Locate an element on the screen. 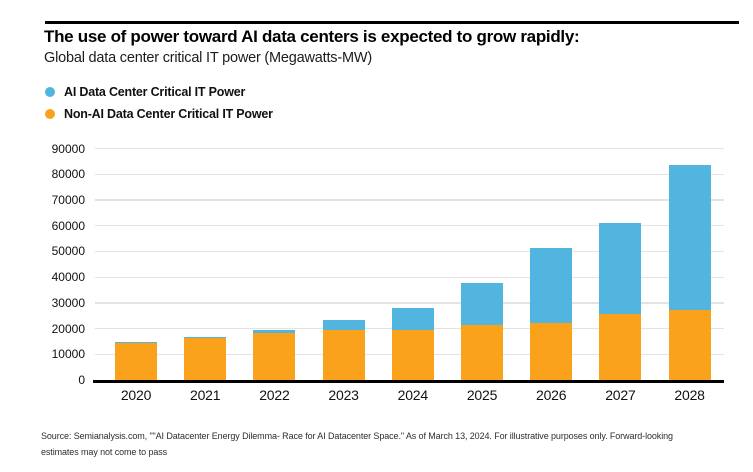 The image size is (753, 472). x-axis-line is located at coordinates (408, 381).